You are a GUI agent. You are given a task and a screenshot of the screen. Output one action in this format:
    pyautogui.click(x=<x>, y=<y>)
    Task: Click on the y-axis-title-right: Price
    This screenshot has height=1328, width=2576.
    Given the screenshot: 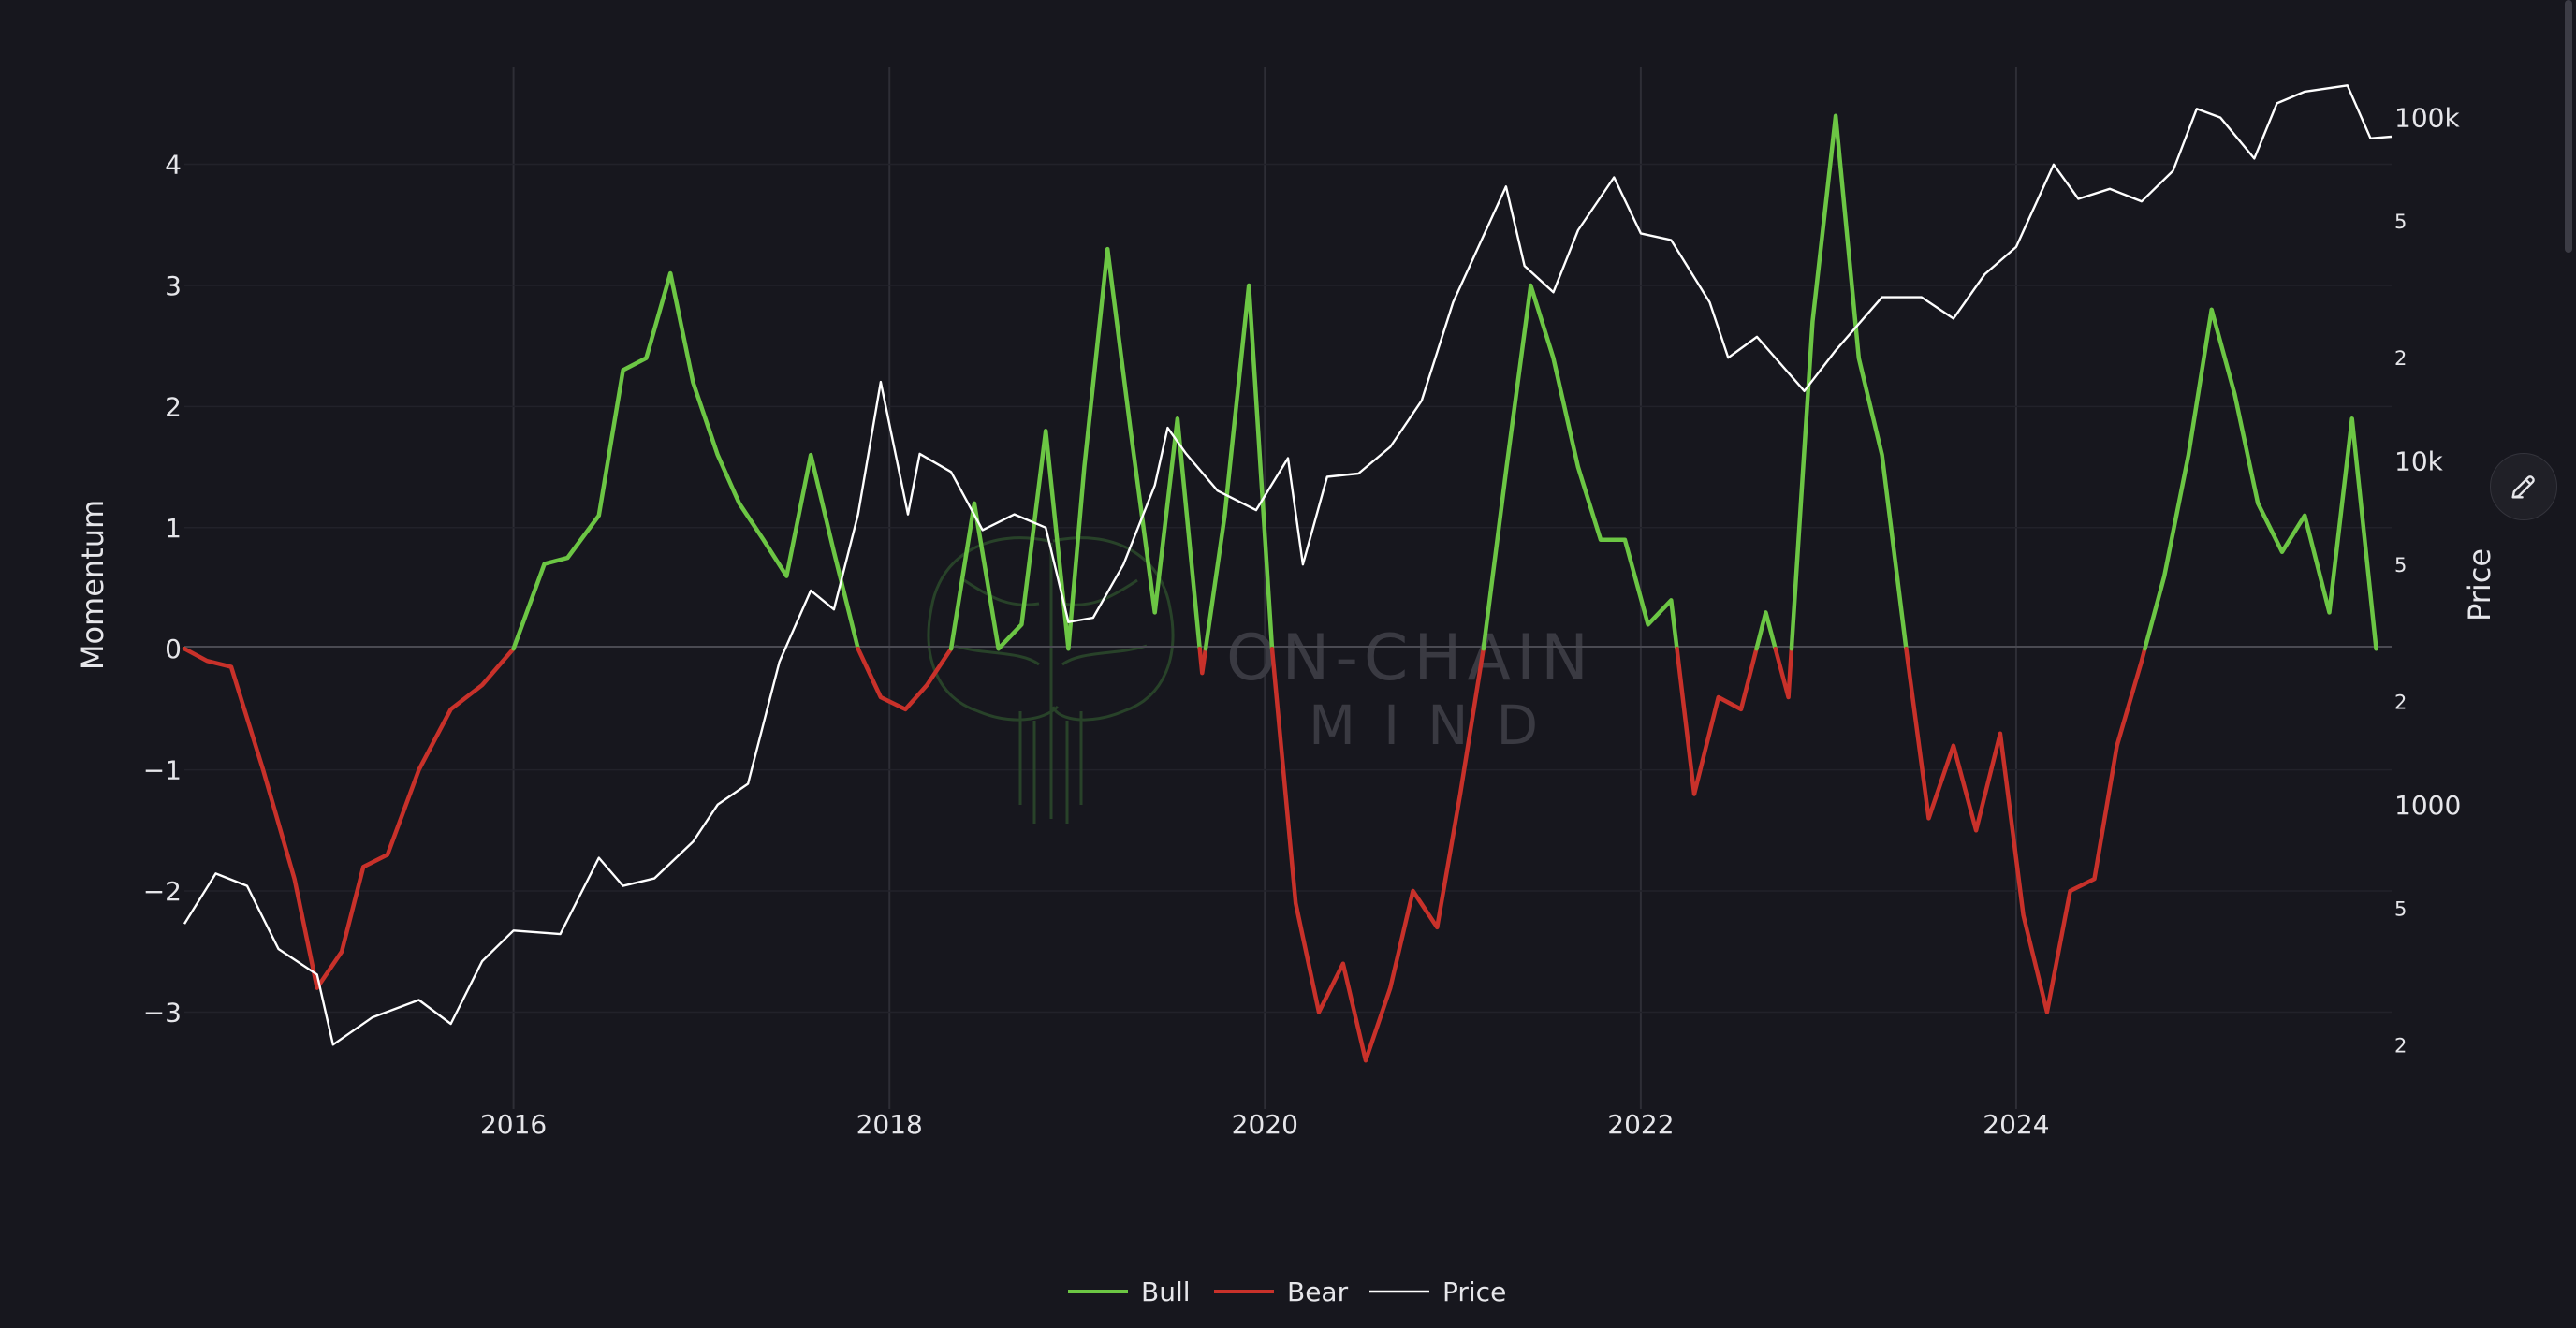 What is the action you would take?
    pyautogui.click(x=2479, y=584)
    